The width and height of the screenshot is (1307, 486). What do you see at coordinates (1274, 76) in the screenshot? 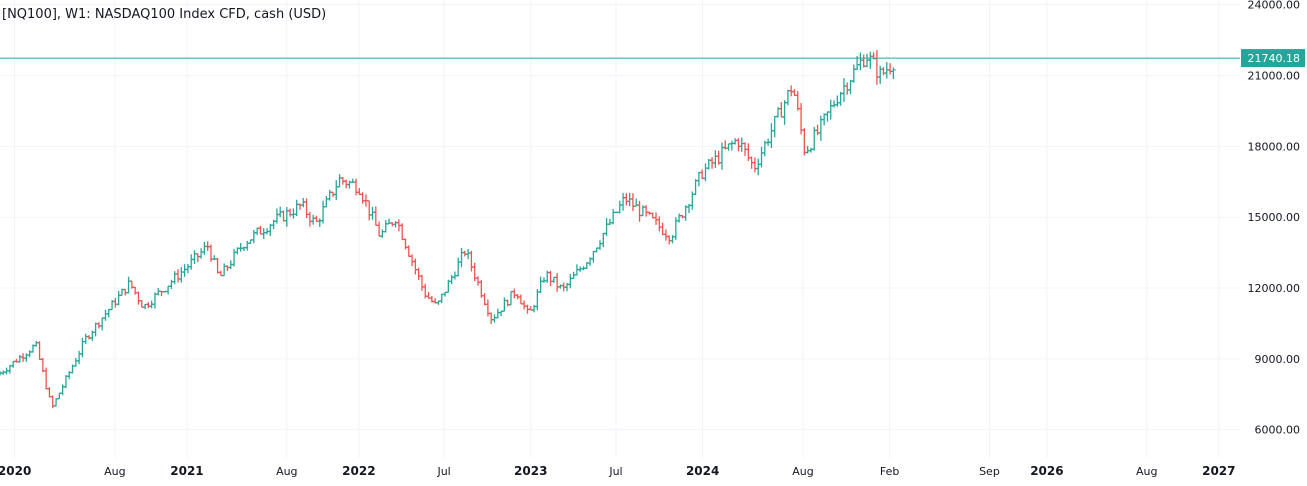
I see `y-tick-label: 21000.00` at bounding box center [1274, 76].